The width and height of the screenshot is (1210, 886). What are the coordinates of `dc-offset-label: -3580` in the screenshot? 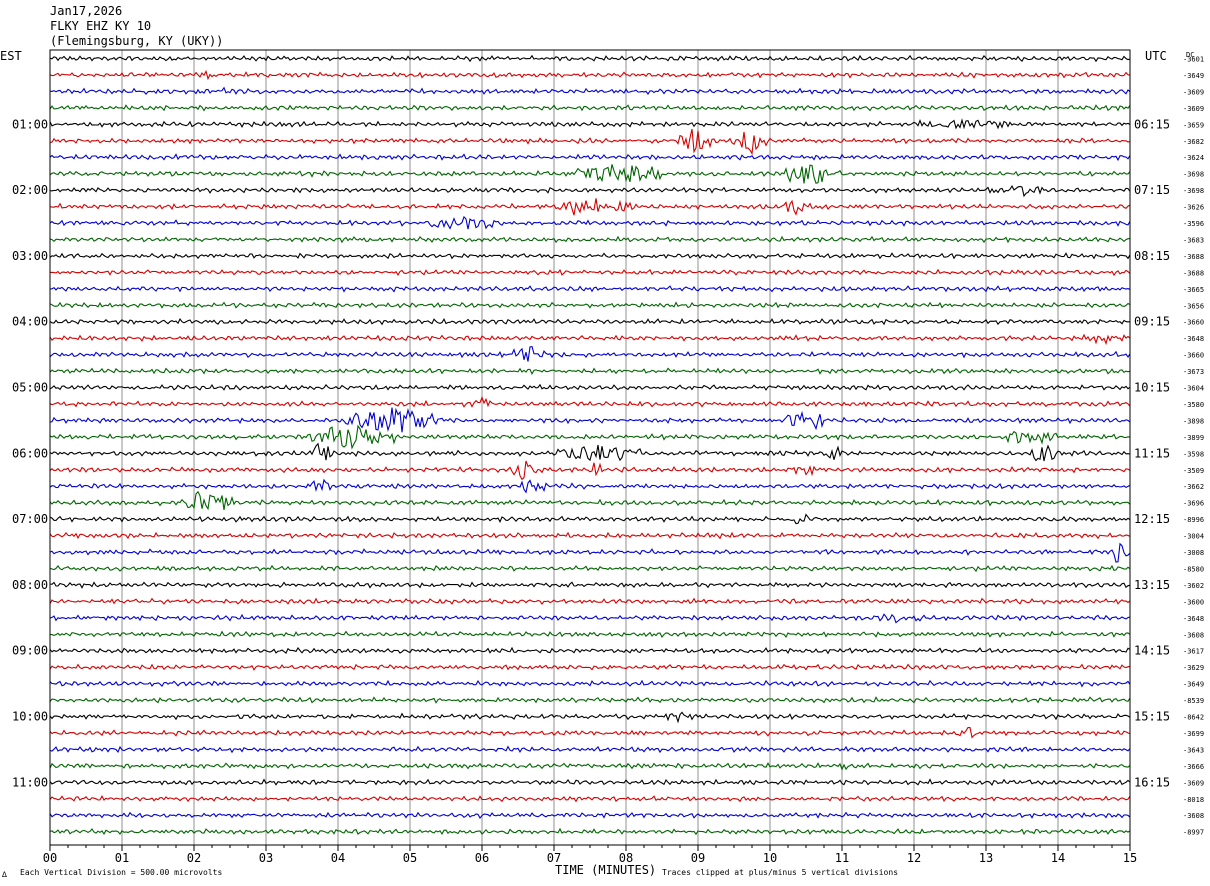 It's located at (1193, 405).